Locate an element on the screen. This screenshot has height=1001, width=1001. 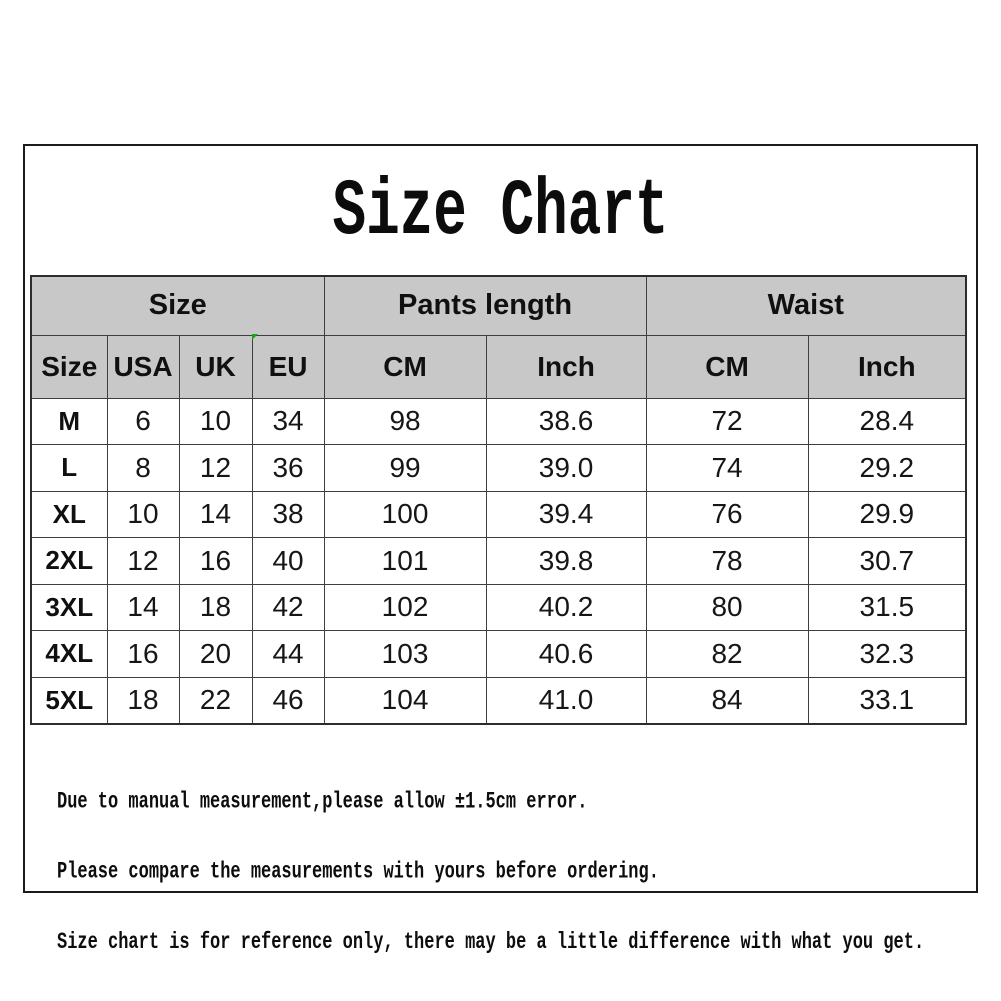
value-cell: 80 is located at coordinates (727, 607).